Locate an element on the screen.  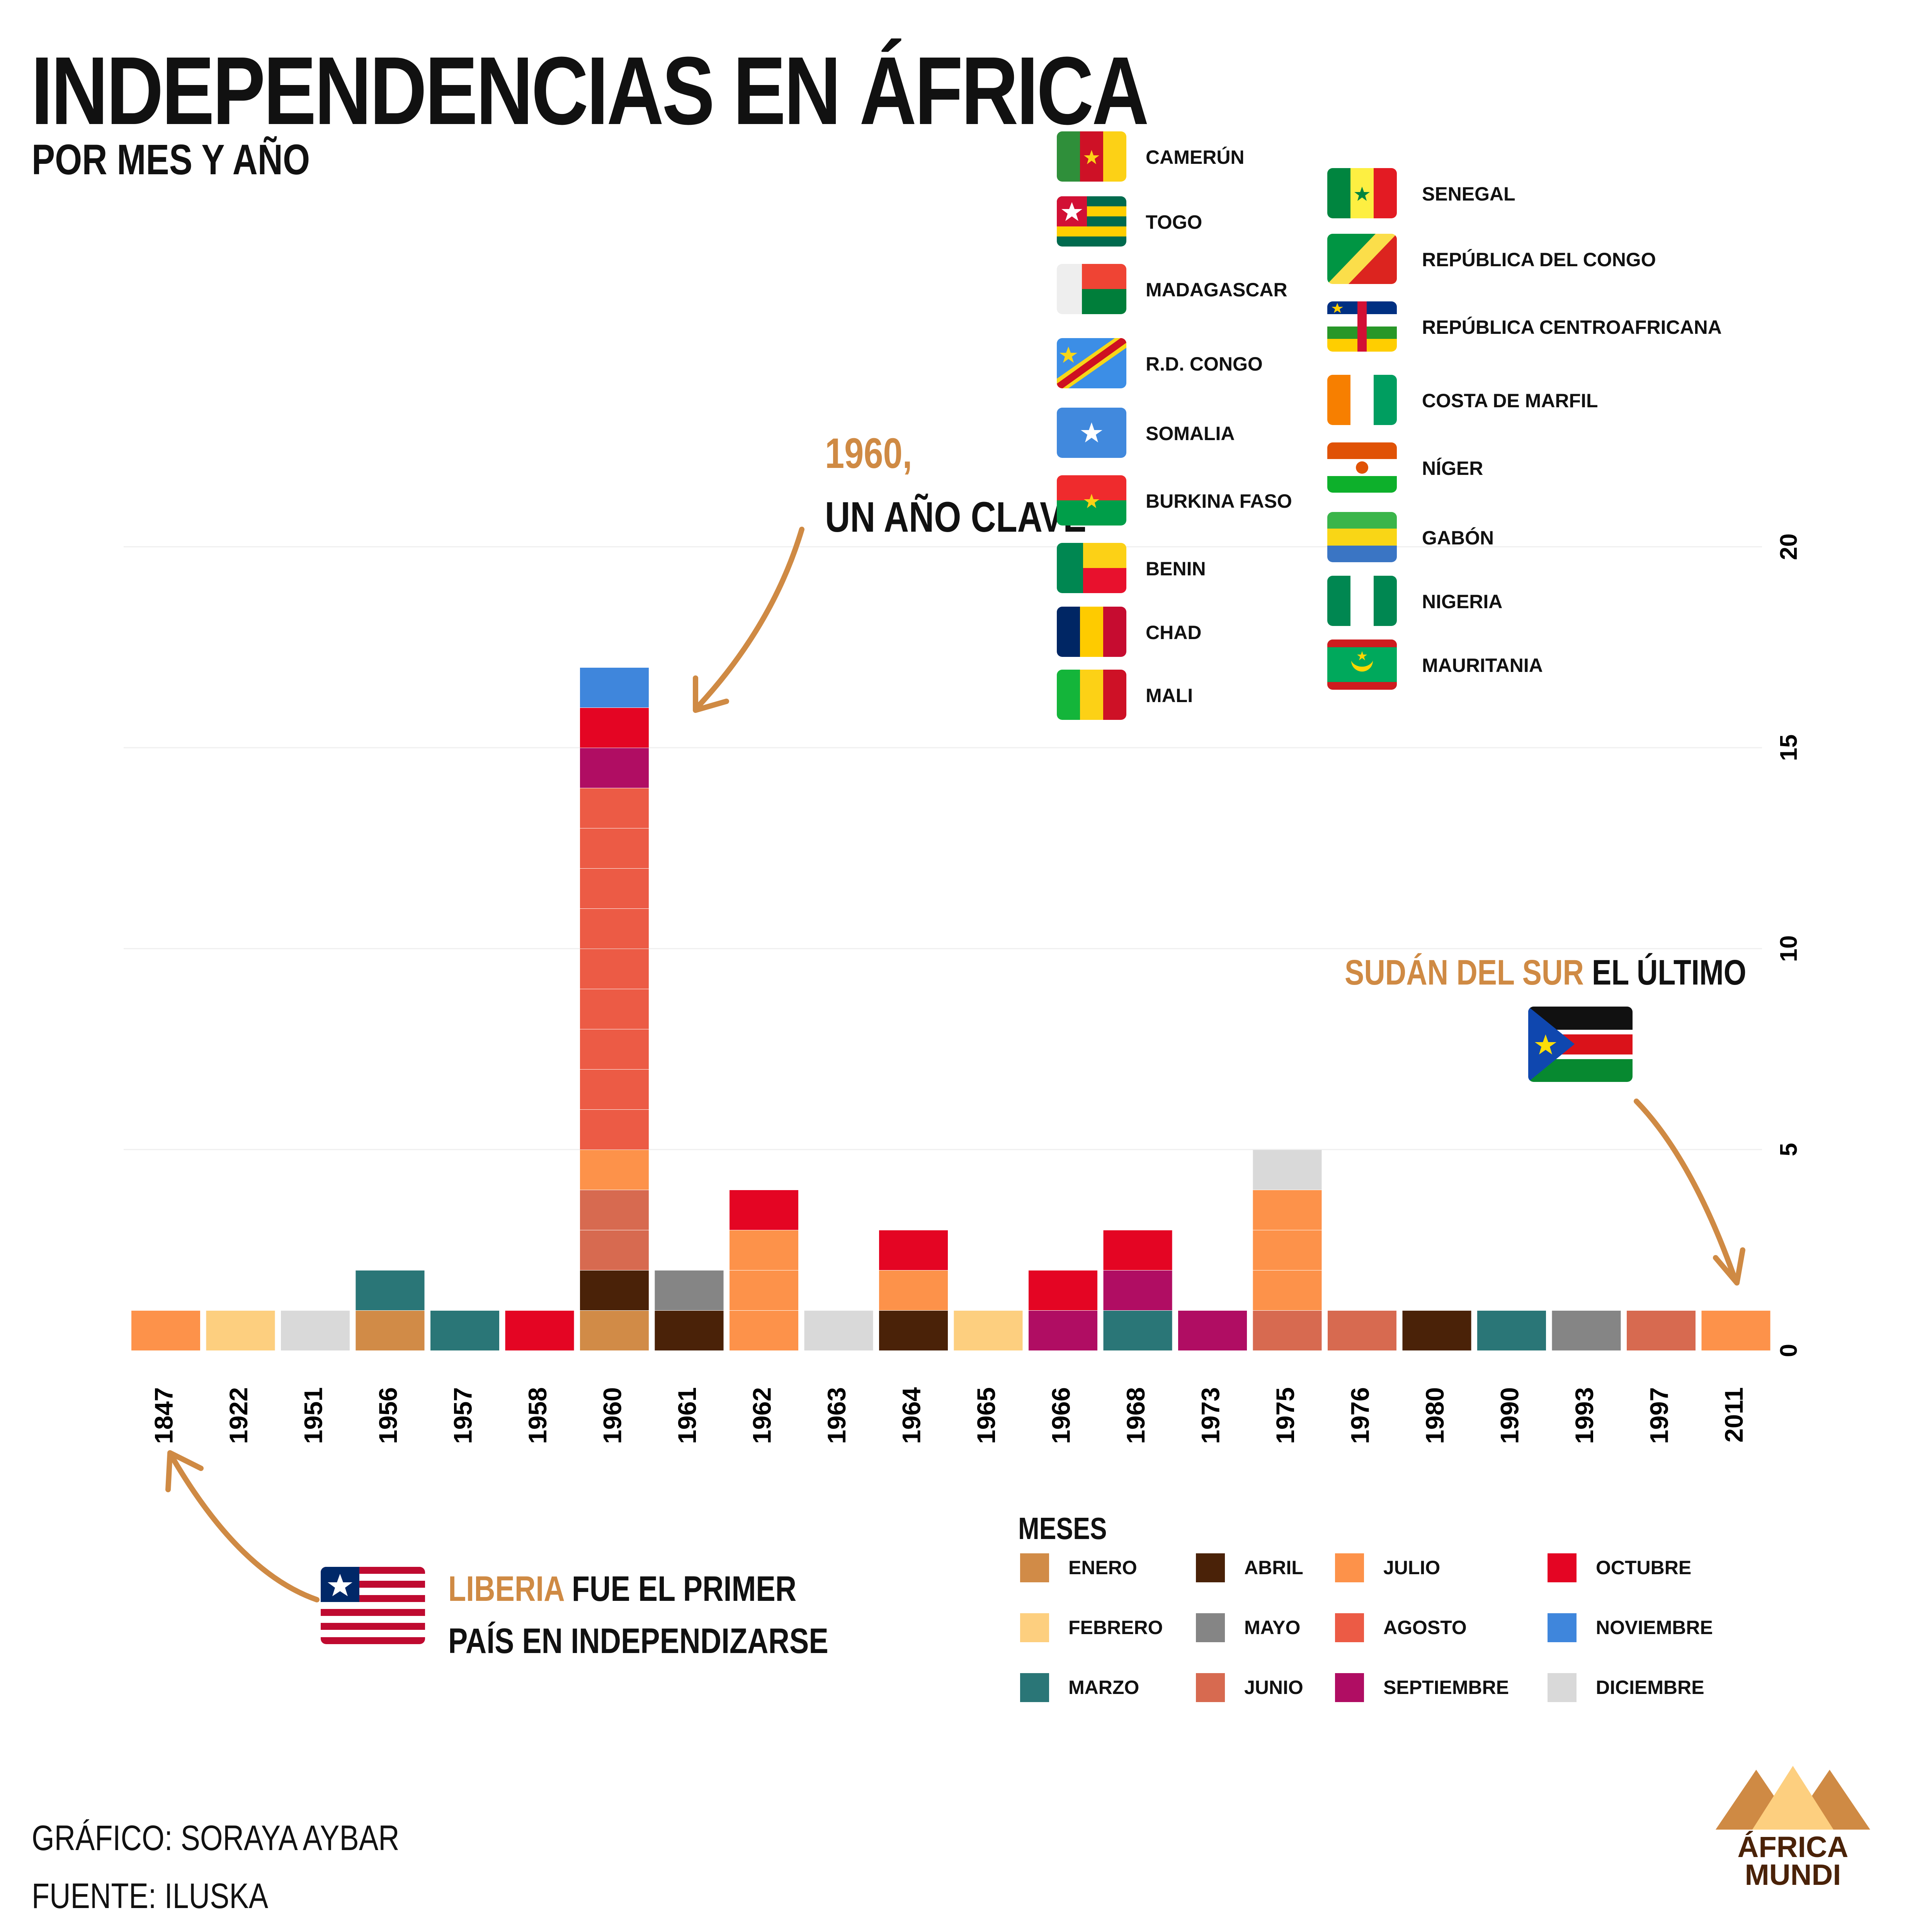
left-country-label: SOMALIA is located at coordinates (1191, 434).